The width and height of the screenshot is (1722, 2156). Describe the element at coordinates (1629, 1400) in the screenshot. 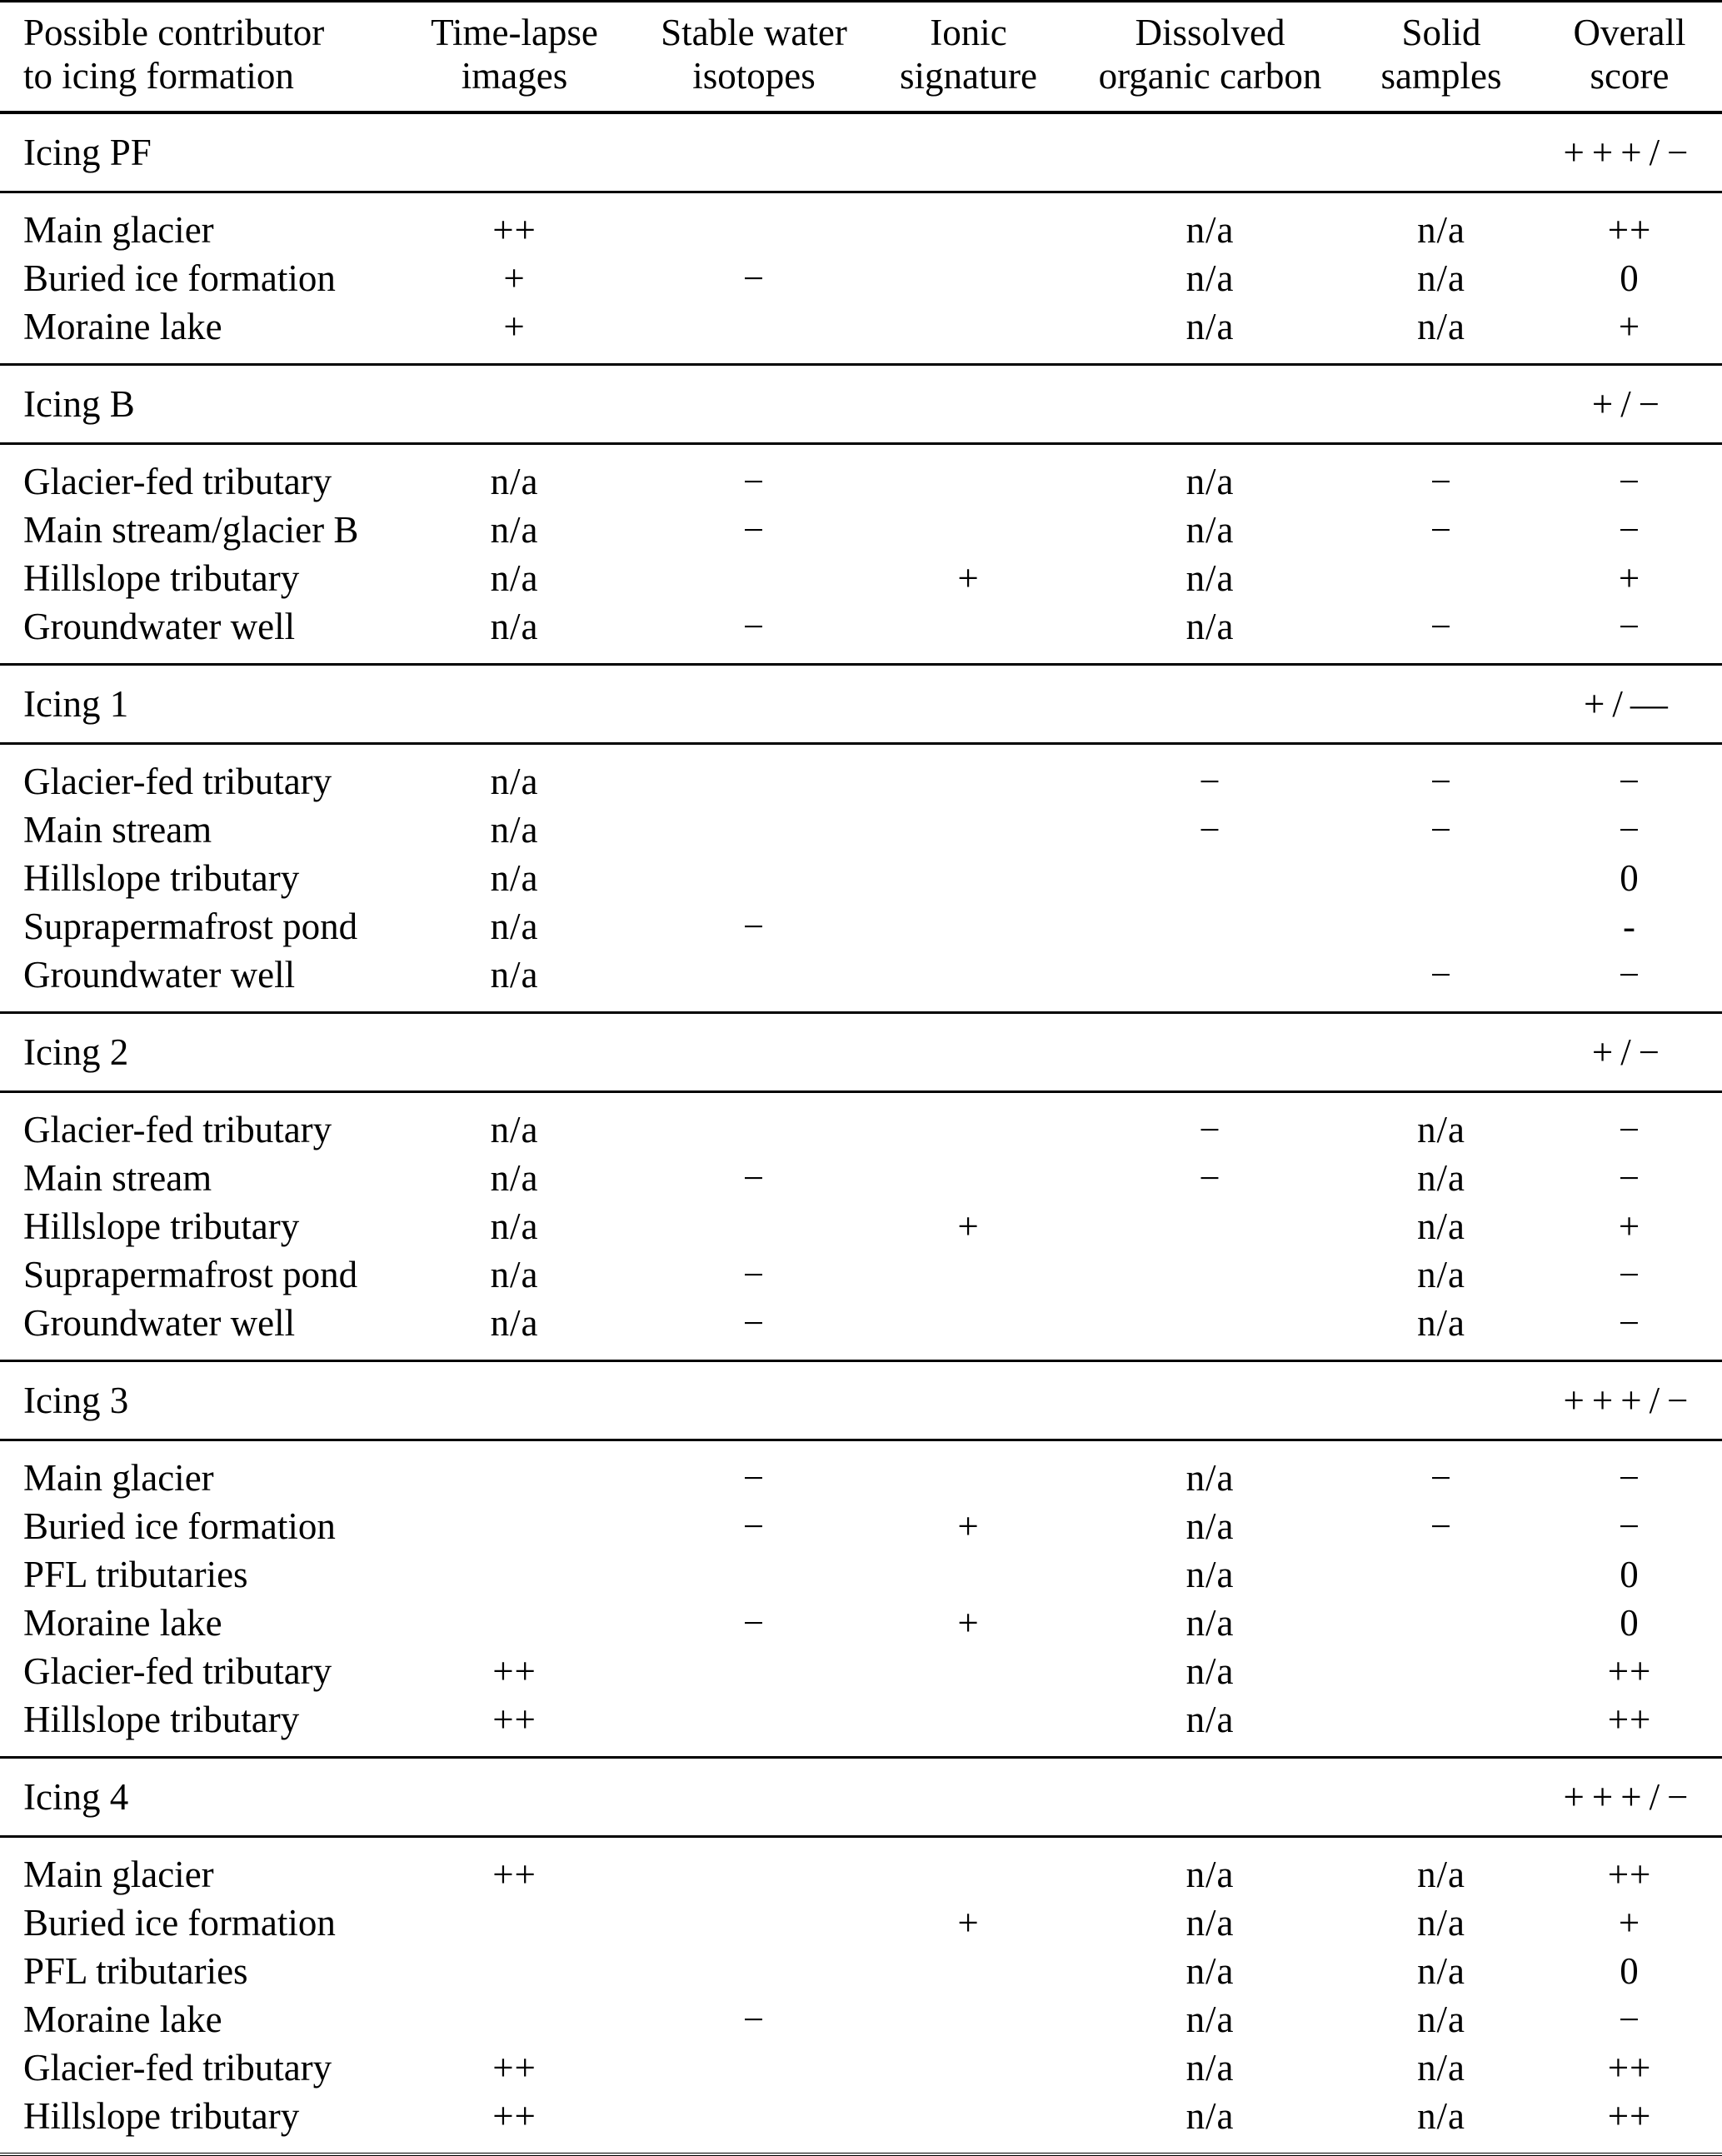

I see `section-overall-score: +++/−` at that location.